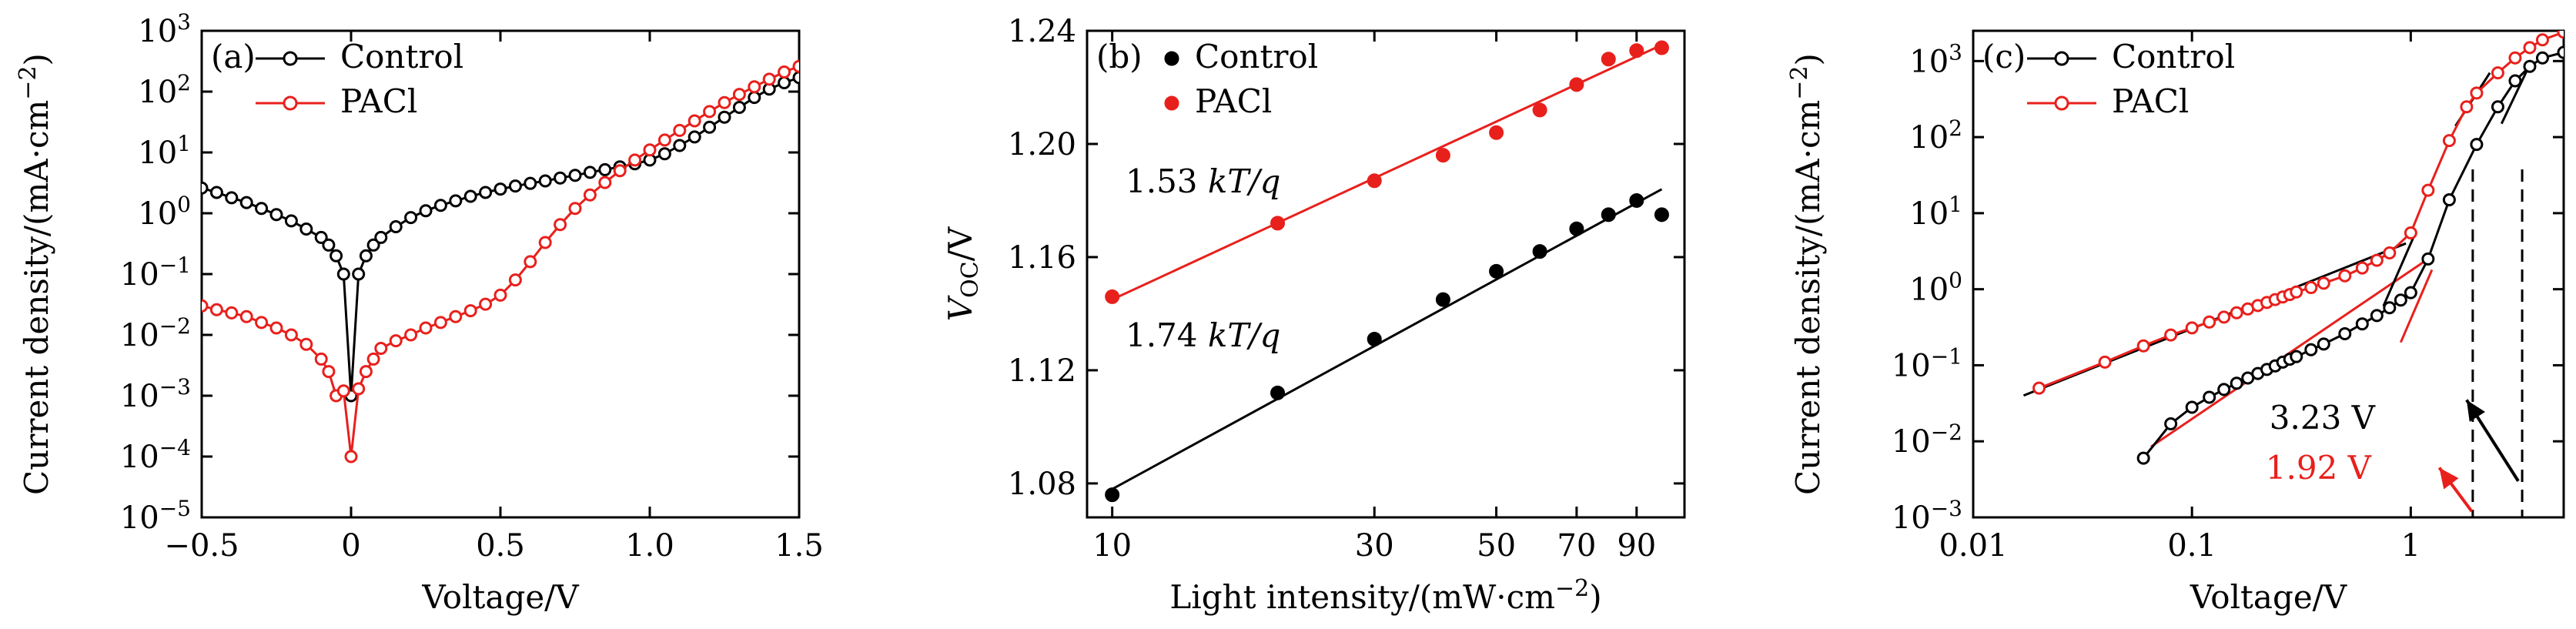 This screenshot has height=629, width=2576. Describe the element at coordinates (1387, 339) in the screenshot. I see `series-fit-line` at that location.